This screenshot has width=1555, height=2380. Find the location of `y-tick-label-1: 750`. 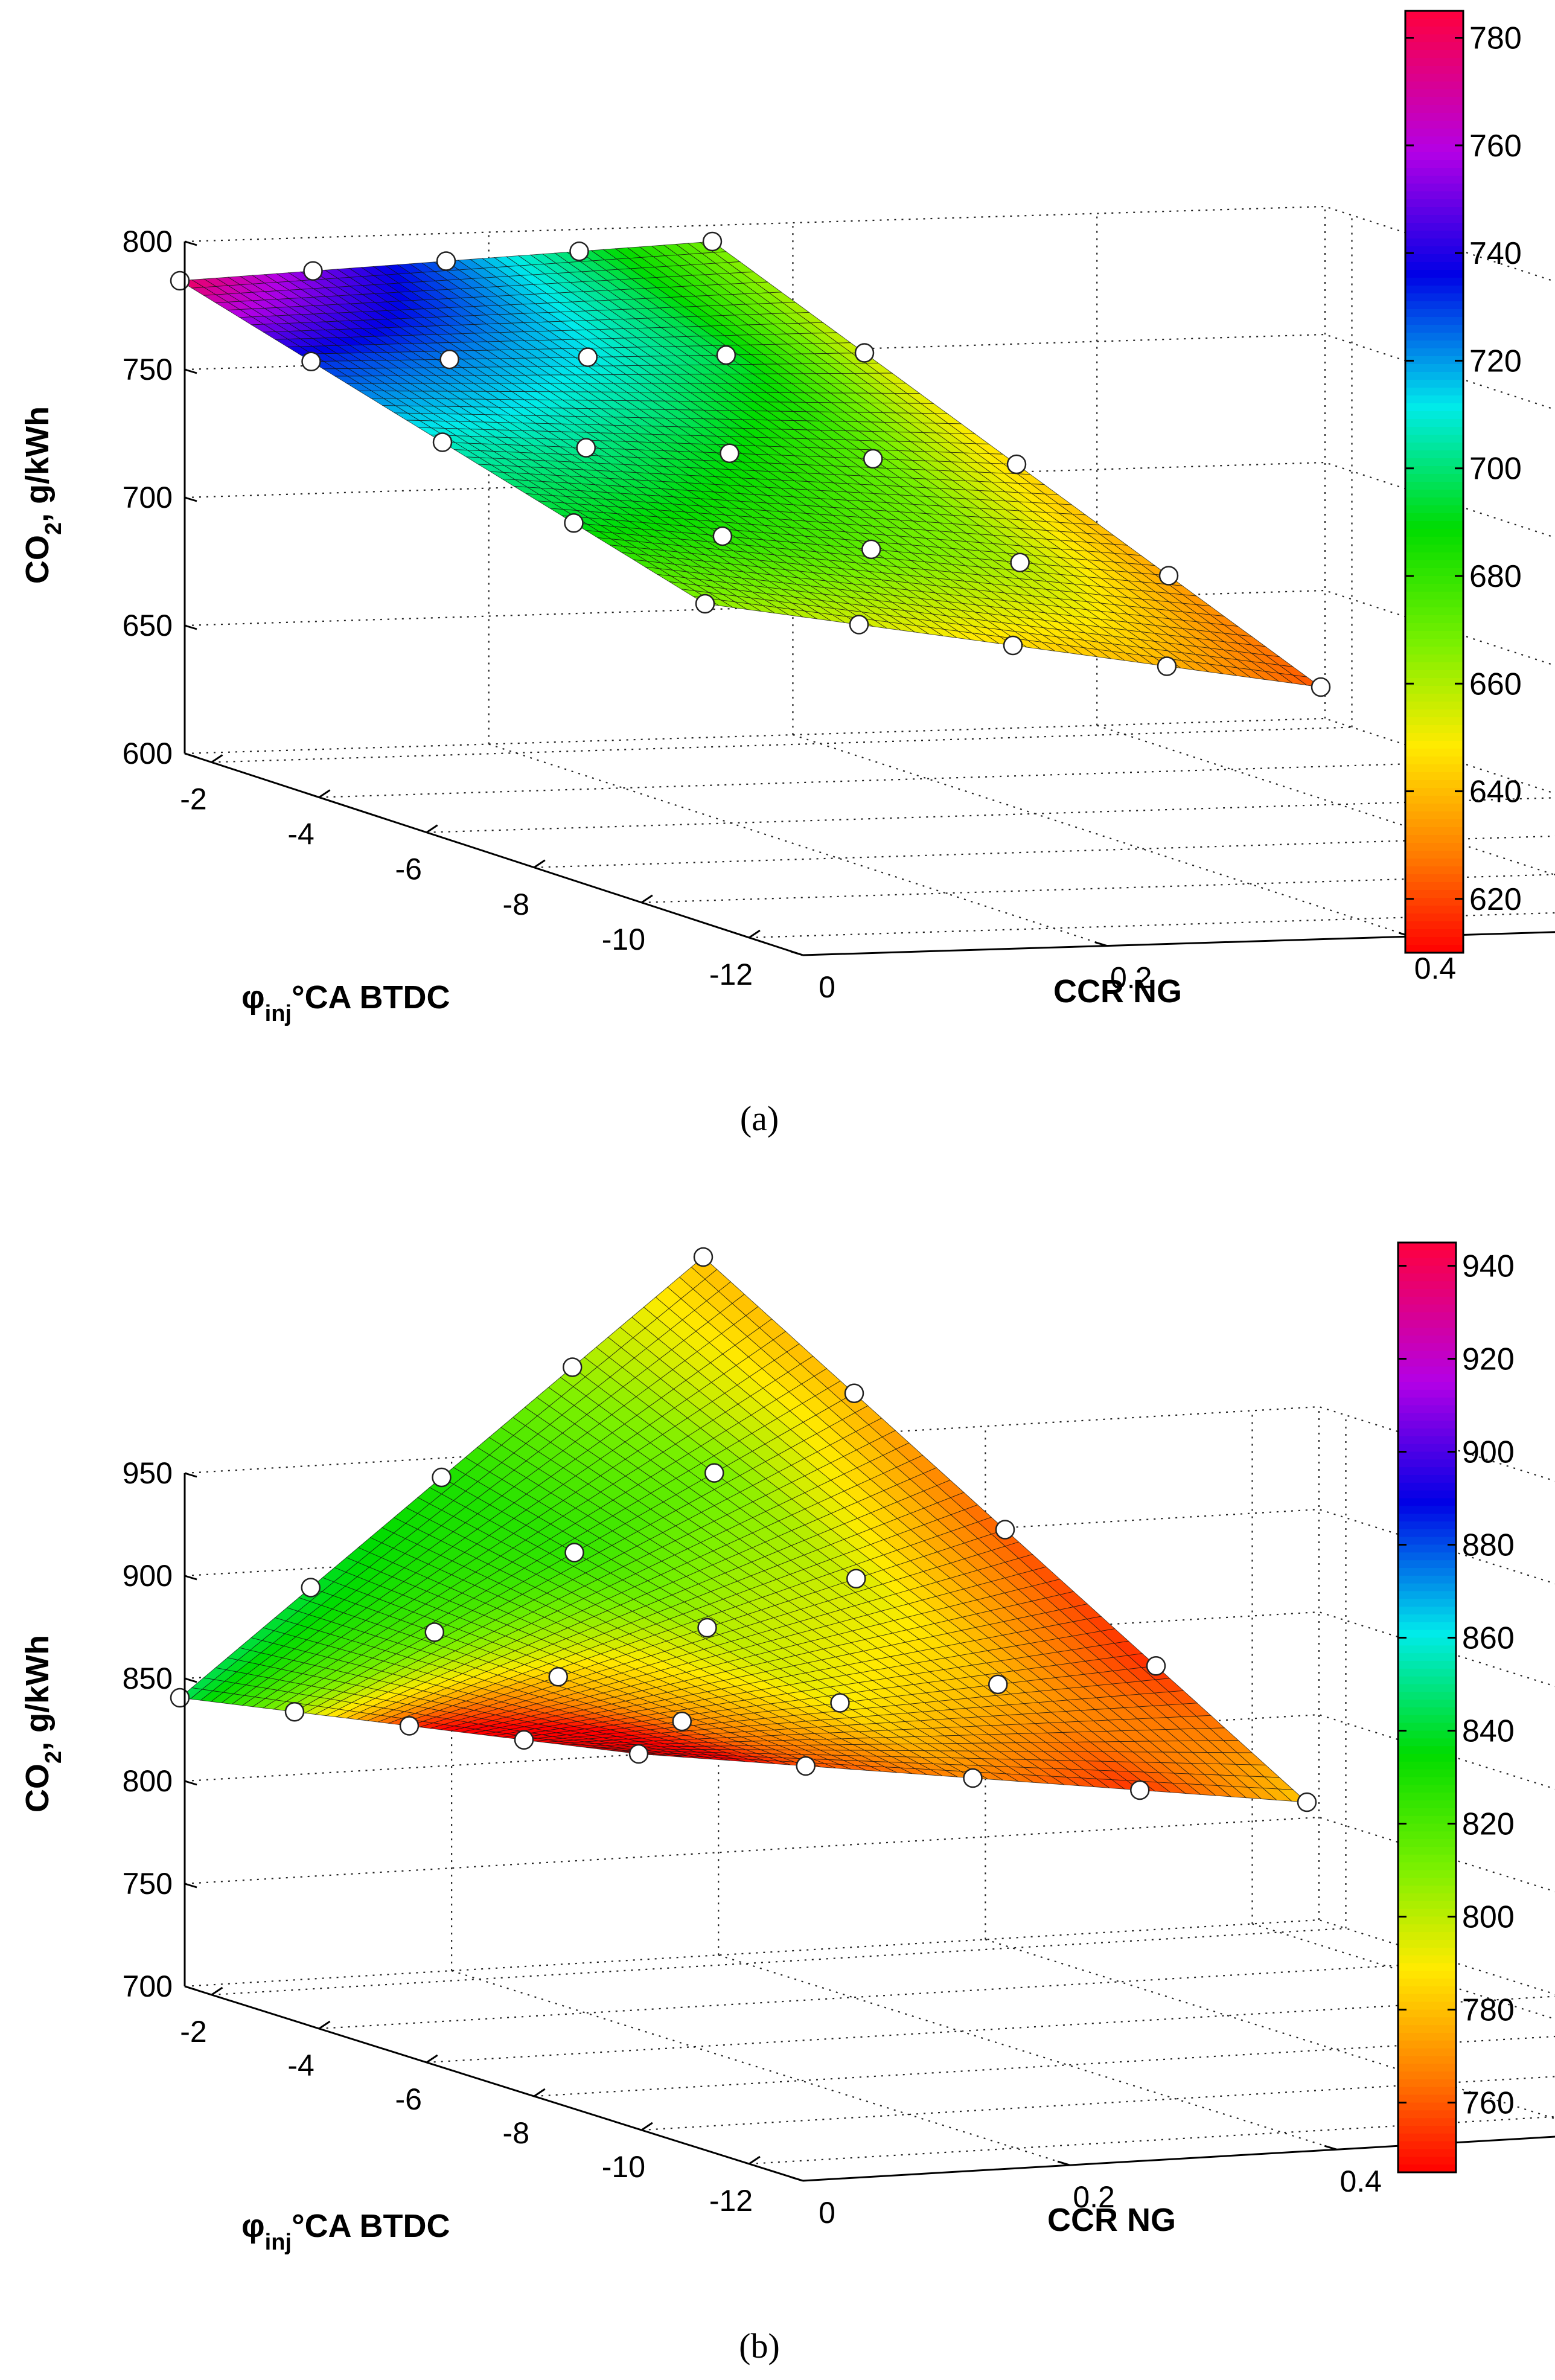

y-tick-label-1: 750 is located at coordinates (148, 1884).